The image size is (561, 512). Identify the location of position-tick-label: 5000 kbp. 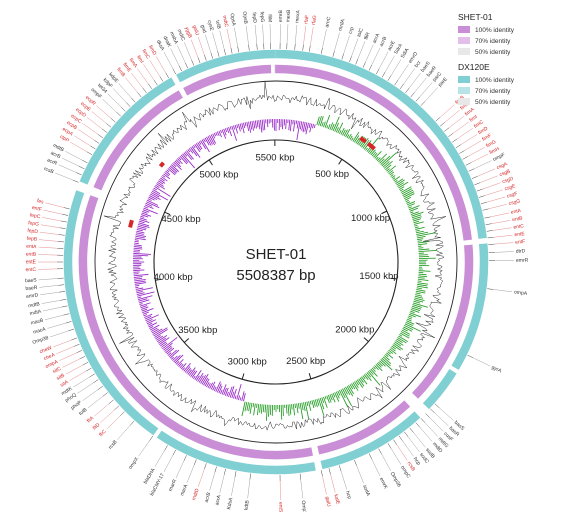
(218, 175).